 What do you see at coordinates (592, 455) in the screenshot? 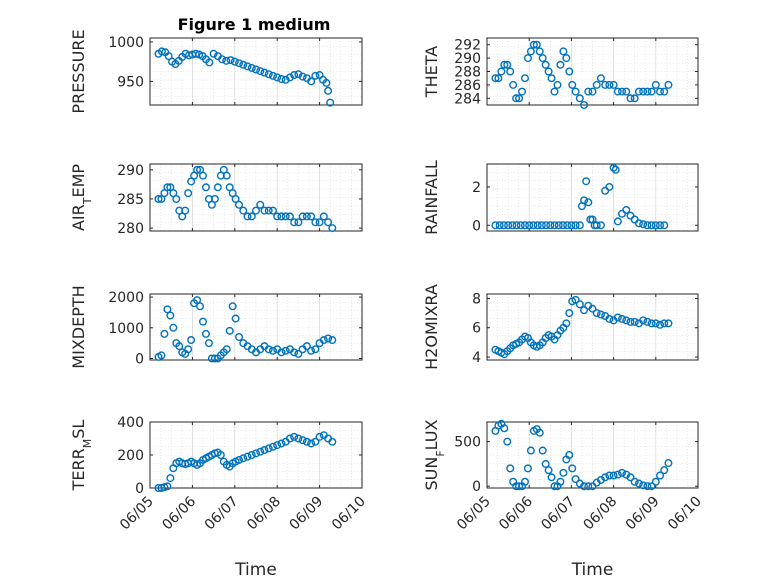
I see `axes-sun_flux` at bounding box center [592, 455].